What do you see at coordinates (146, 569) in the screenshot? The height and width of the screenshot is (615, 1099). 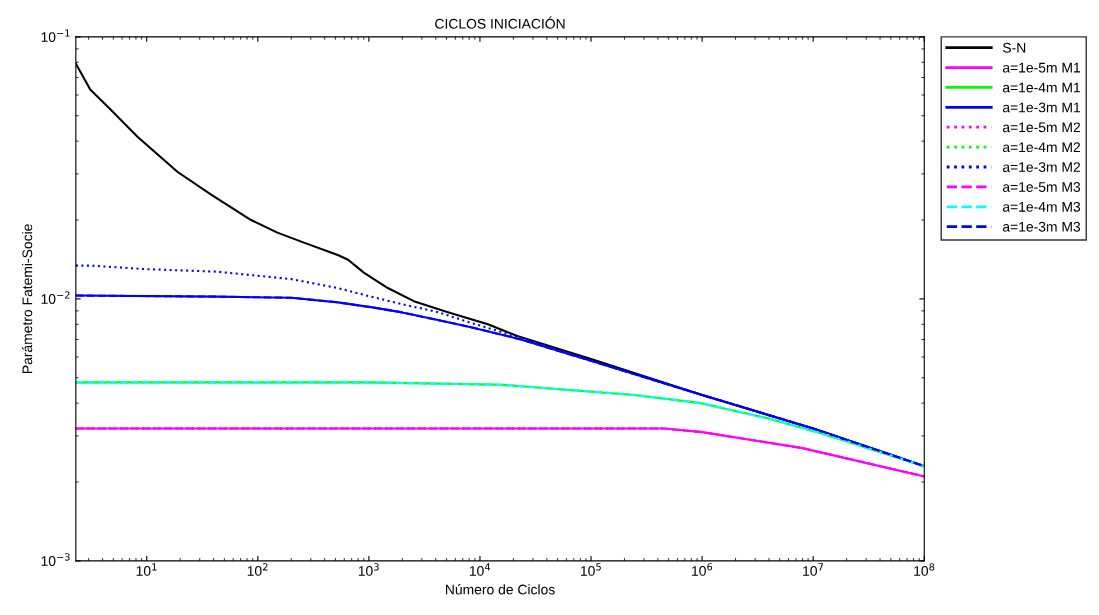 I see `x-tick-label: 10$^{1}$` at bounding box center [146, 569].